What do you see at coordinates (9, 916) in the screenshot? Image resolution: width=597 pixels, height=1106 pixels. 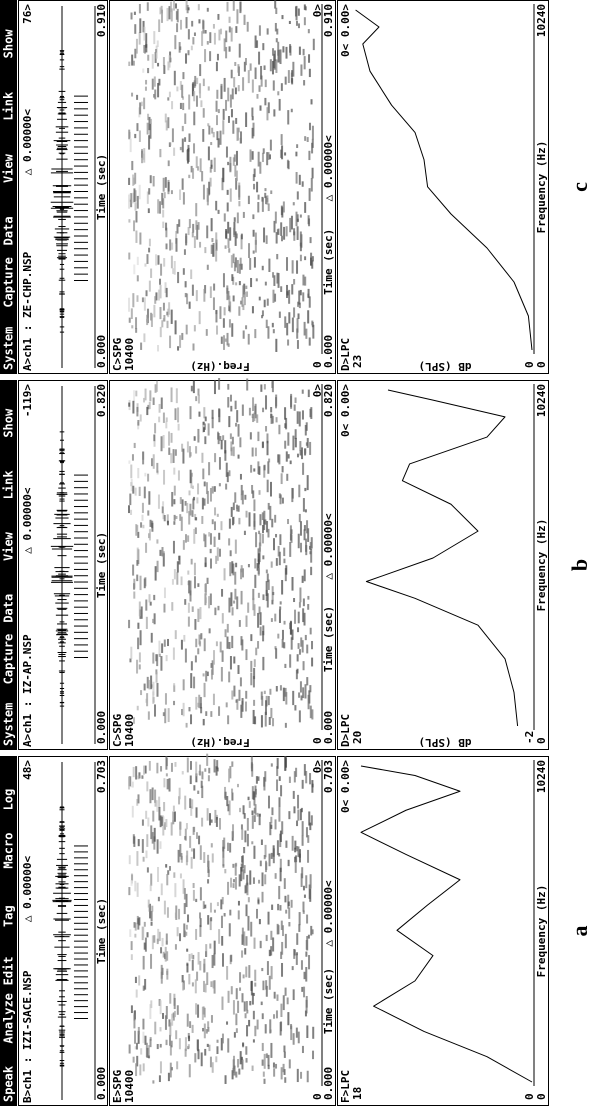 I see `menu-item: Tag` at bounding box center [9, 916].